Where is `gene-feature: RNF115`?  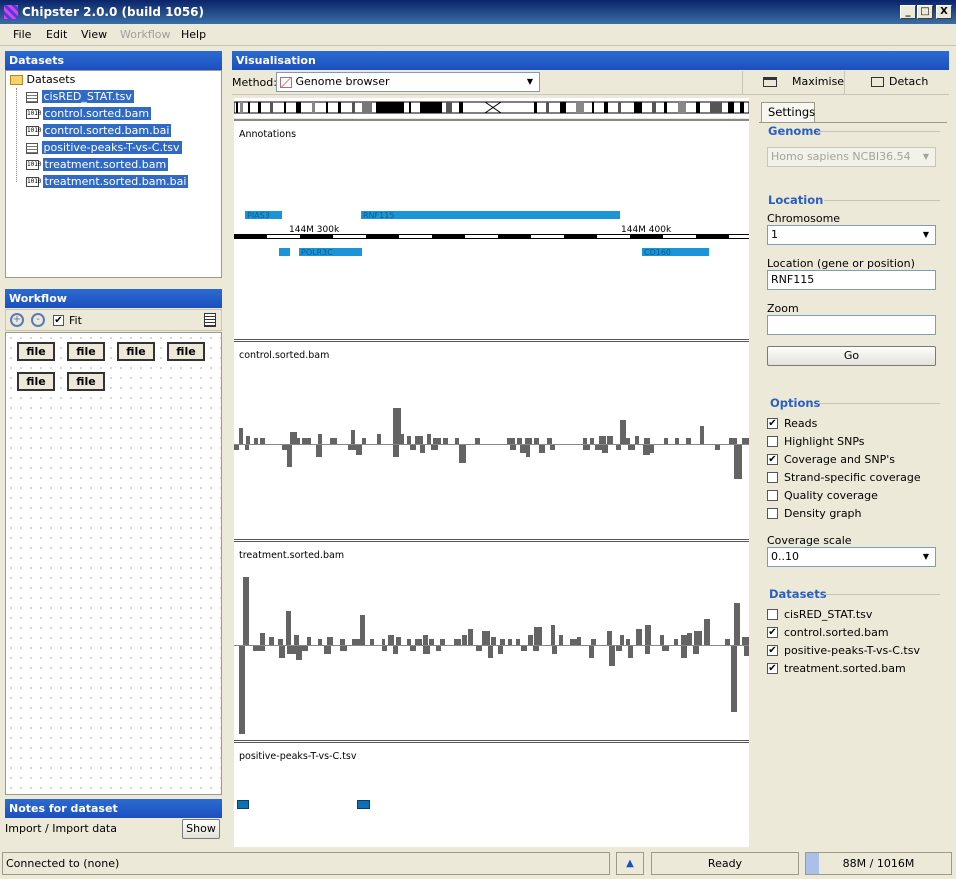
gene-feature: RNF115 is located at coordinates (490, 215).